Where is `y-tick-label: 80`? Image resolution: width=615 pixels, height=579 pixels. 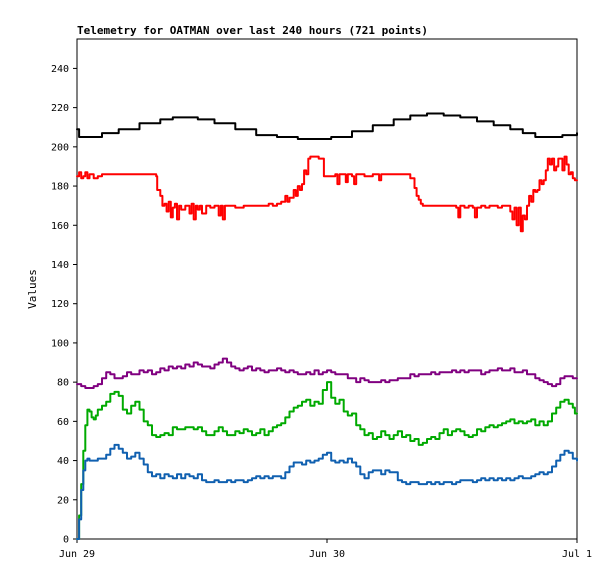
y-tick-label: 80 is located at coordinates (63, 383).